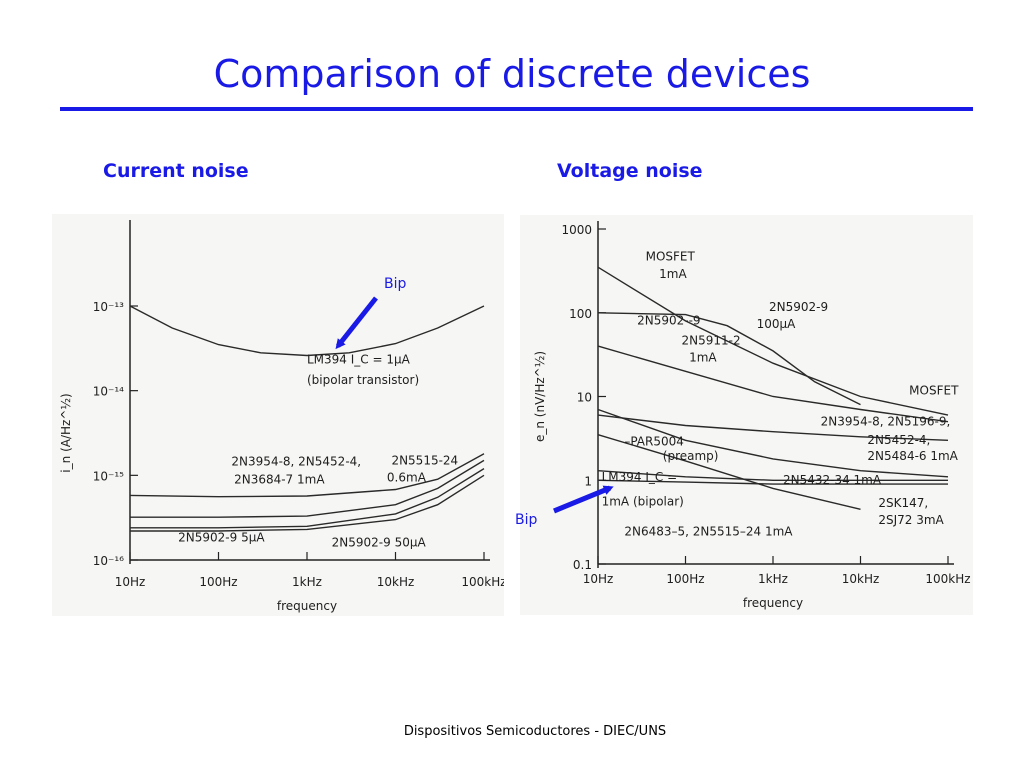  What do you see at coordinates (540, 396) in the screenshot?
I see `y-axis-label: e_n (nV/Hz^½)` at bounding box center [540, 396].